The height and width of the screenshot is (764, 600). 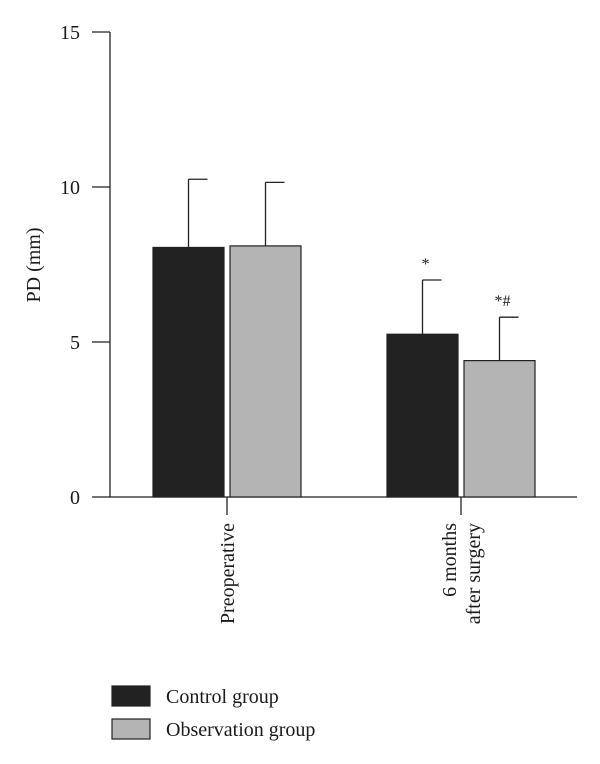 What do you see at coordinates (34, 265) in the screenshot?
I see `y-axis-label: PD (mm)` at bounding box center [34, 265].